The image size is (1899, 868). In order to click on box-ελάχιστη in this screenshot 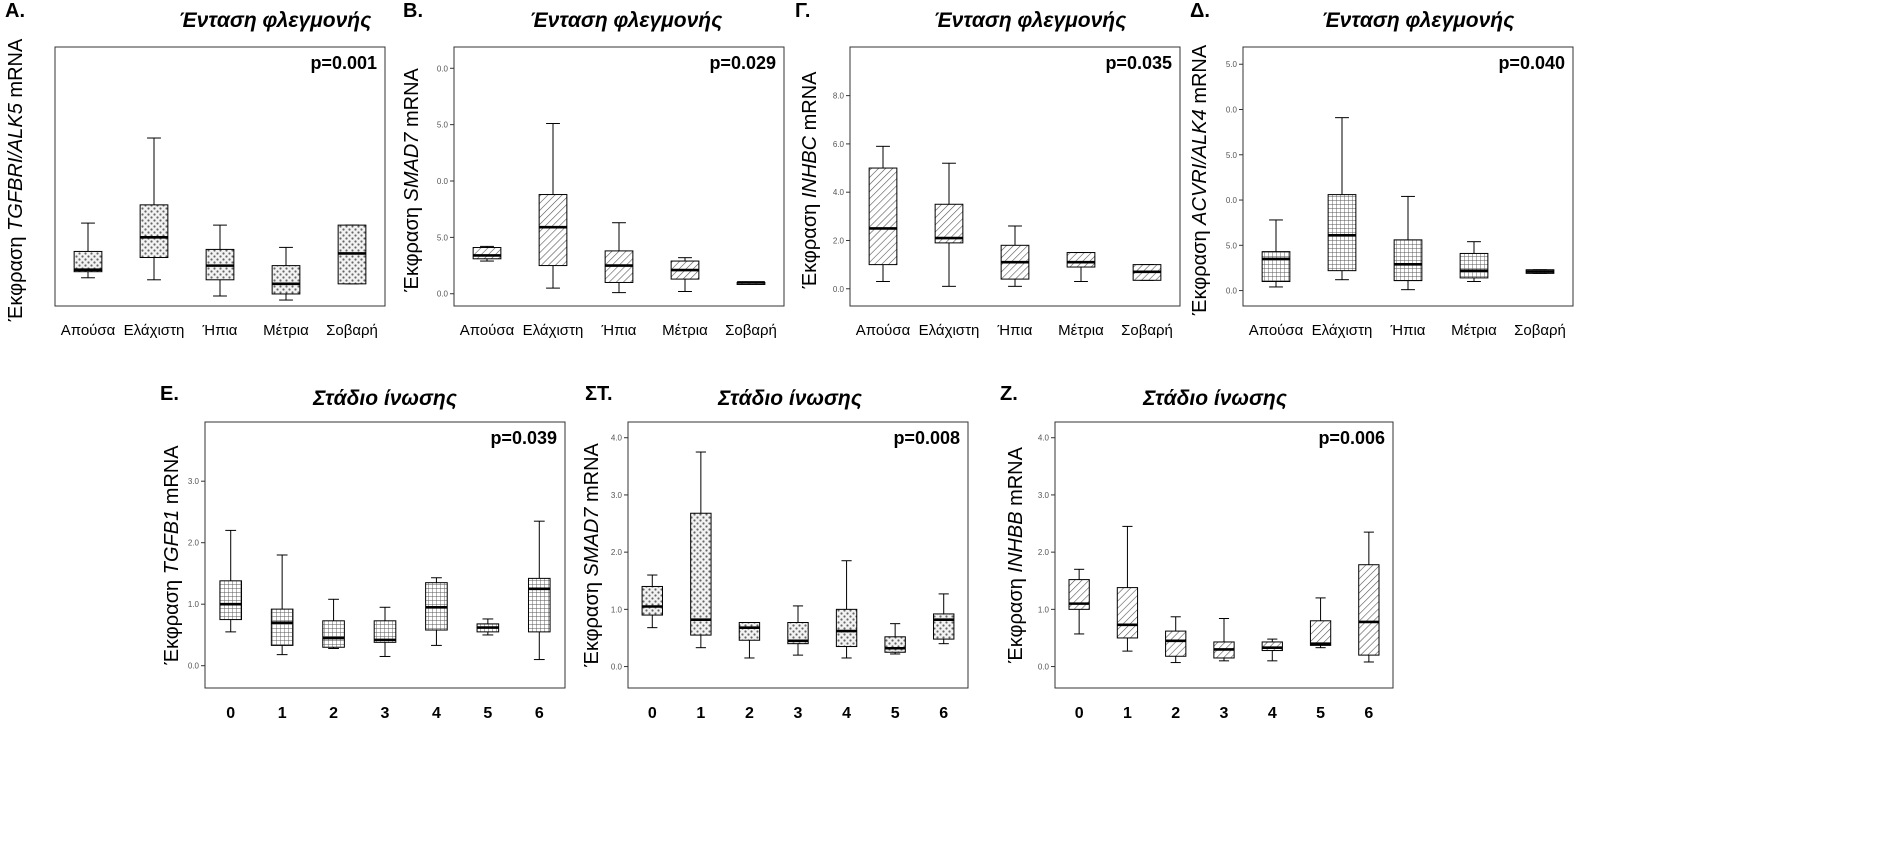, I will do `click(949, 224)`.